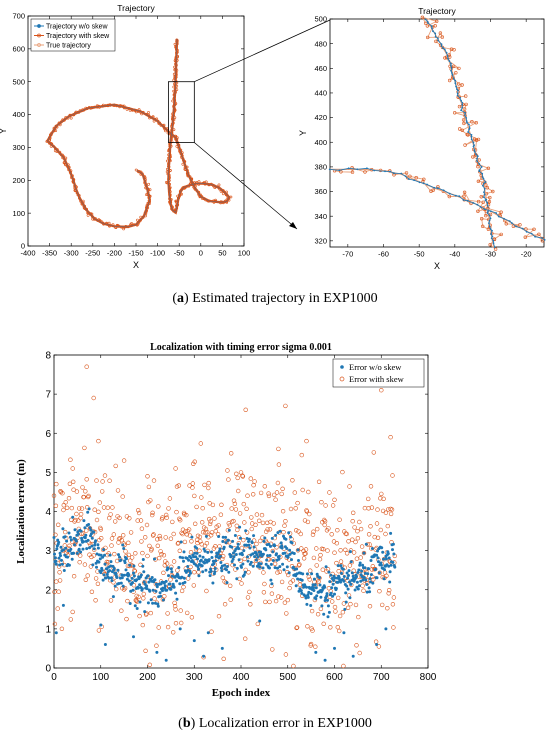  Describe the element at coordinates (48, 395) in the screenshot. I see `y-tick-label: 7` at that location.